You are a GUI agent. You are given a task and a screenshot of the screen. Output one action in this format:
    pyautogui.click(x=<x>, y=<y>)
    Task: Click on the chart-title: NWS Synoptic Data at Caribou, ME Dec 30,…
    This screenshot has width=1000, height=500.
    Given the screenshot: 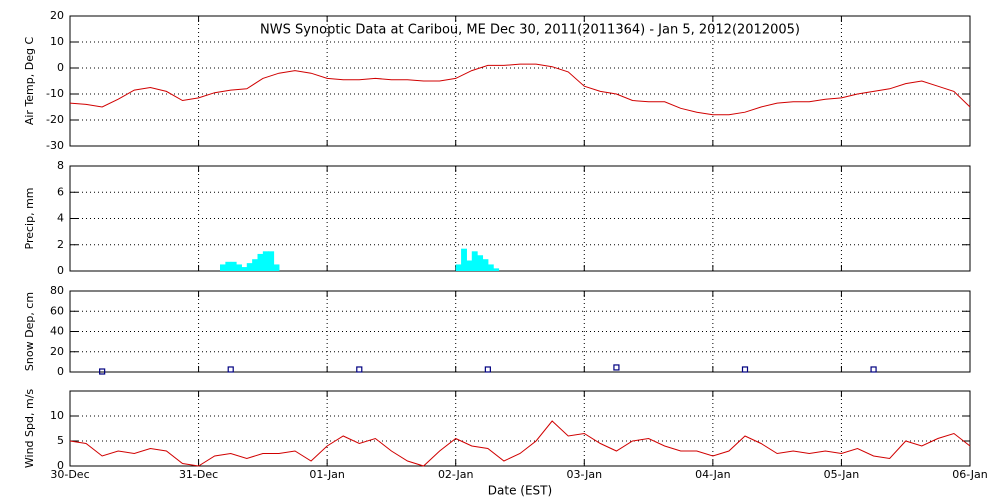 What is the action you would take?
    pyautogui.click(x=530, y=30)
    